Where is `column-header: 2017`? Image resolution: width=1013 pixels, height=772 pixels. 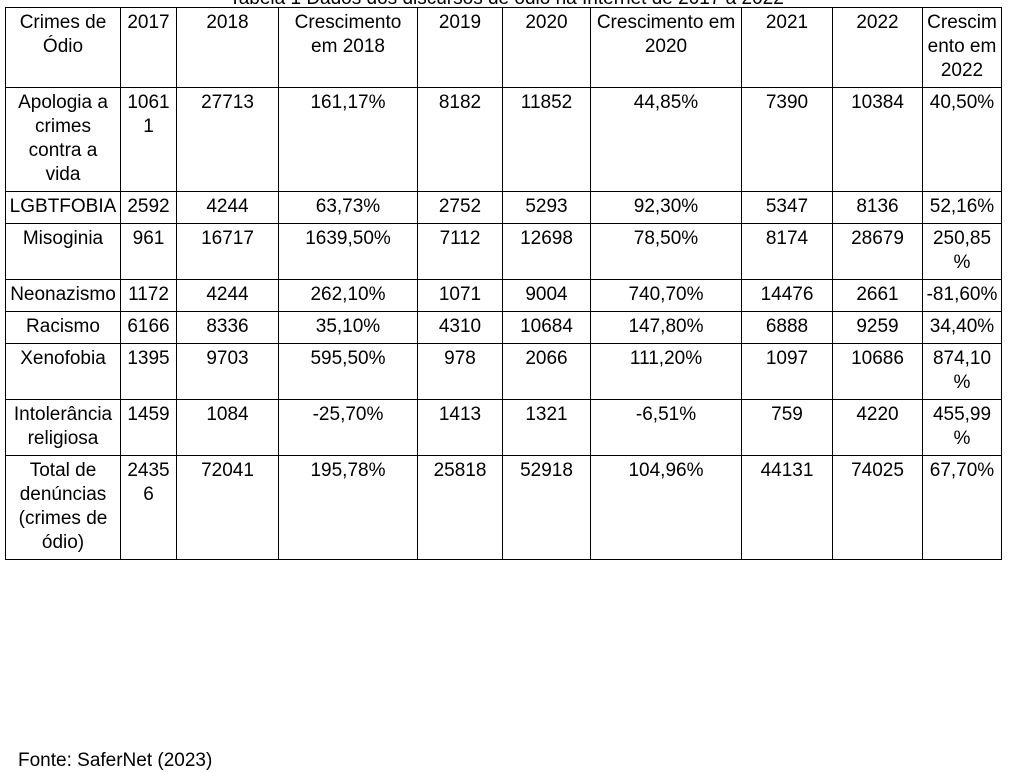 column-header: 2017 is located at coordinates (148, 47).